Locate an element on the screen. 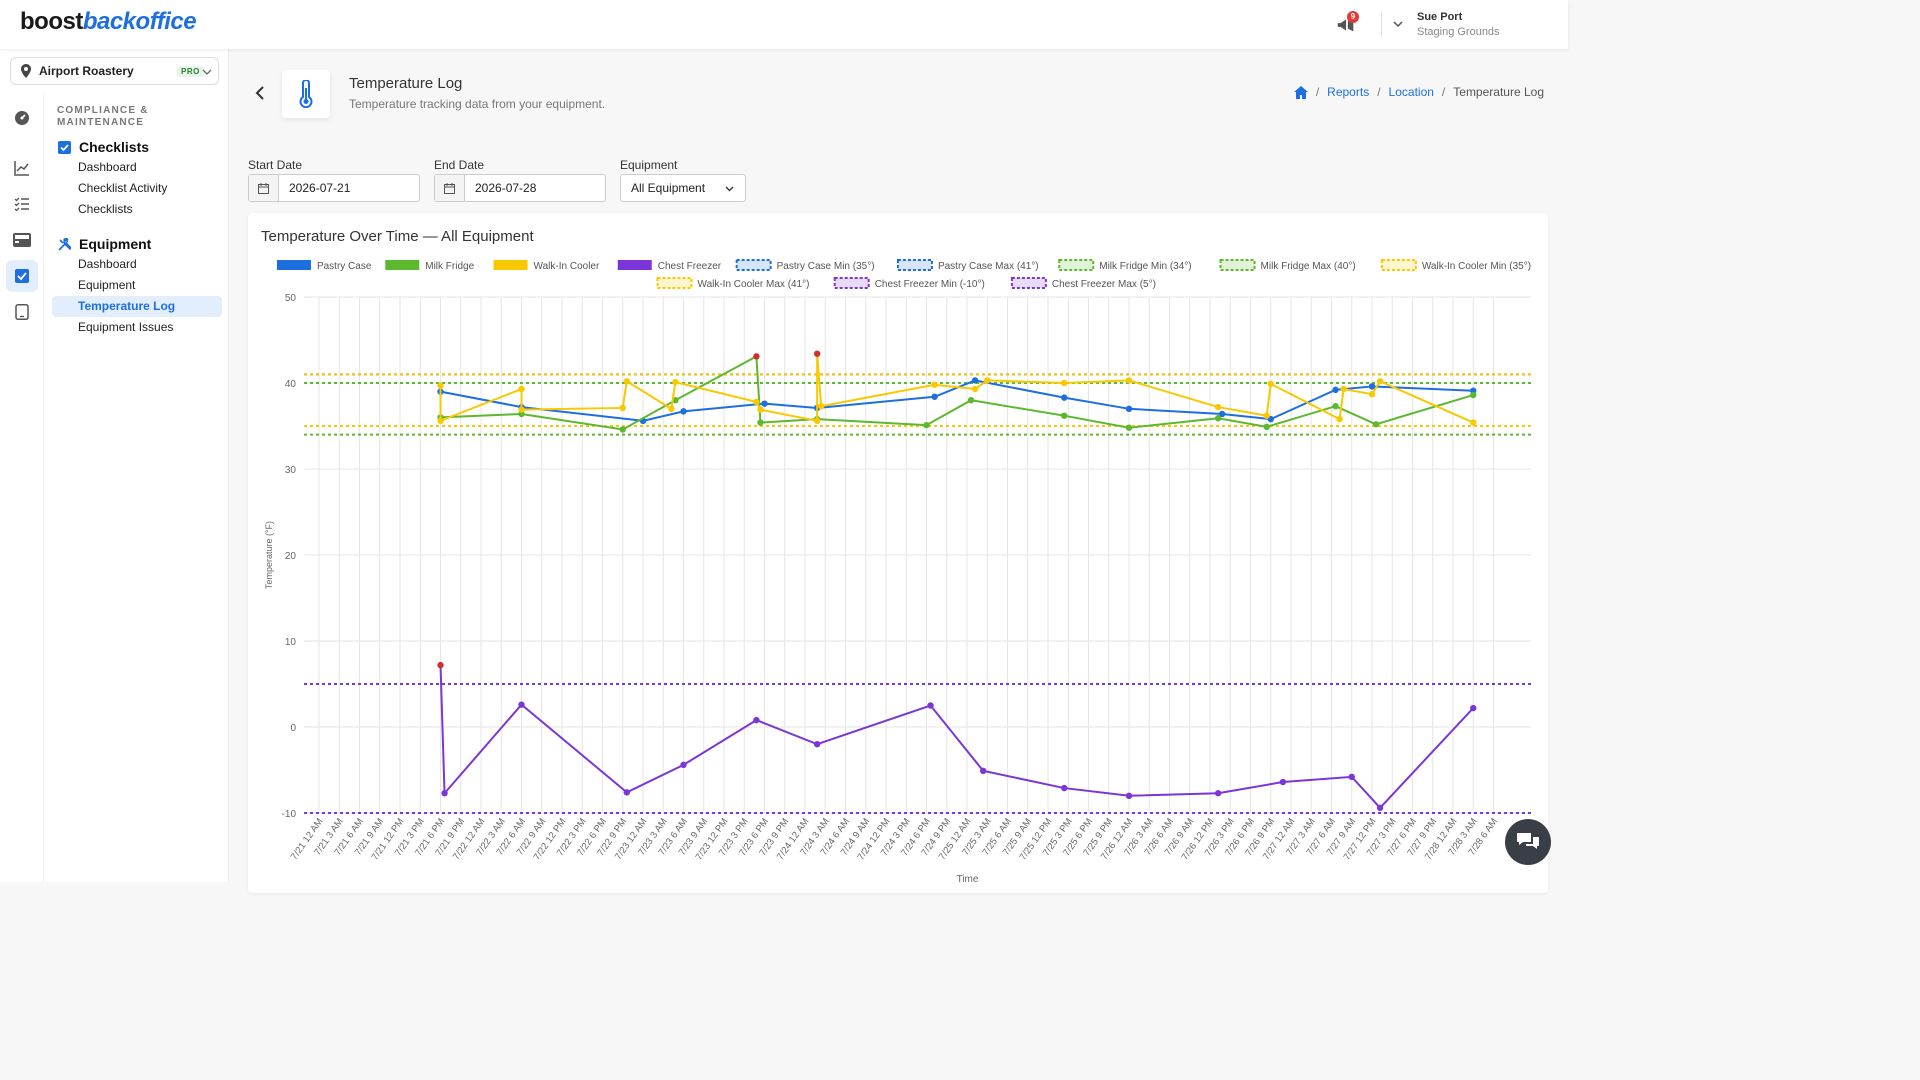 The height and width of the screenshot is (1080, 1920). y-tick-label: 20 is located at coordinates (291, 556).